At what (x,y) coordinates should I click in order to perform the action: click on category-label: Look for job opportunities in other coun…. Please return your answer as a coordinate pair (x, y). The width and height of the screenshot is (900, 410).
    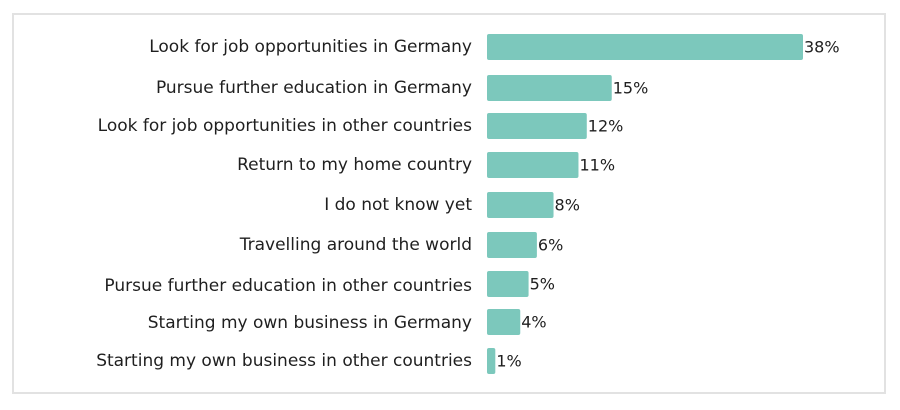
    Looking at the image, I should click on (285, 126).